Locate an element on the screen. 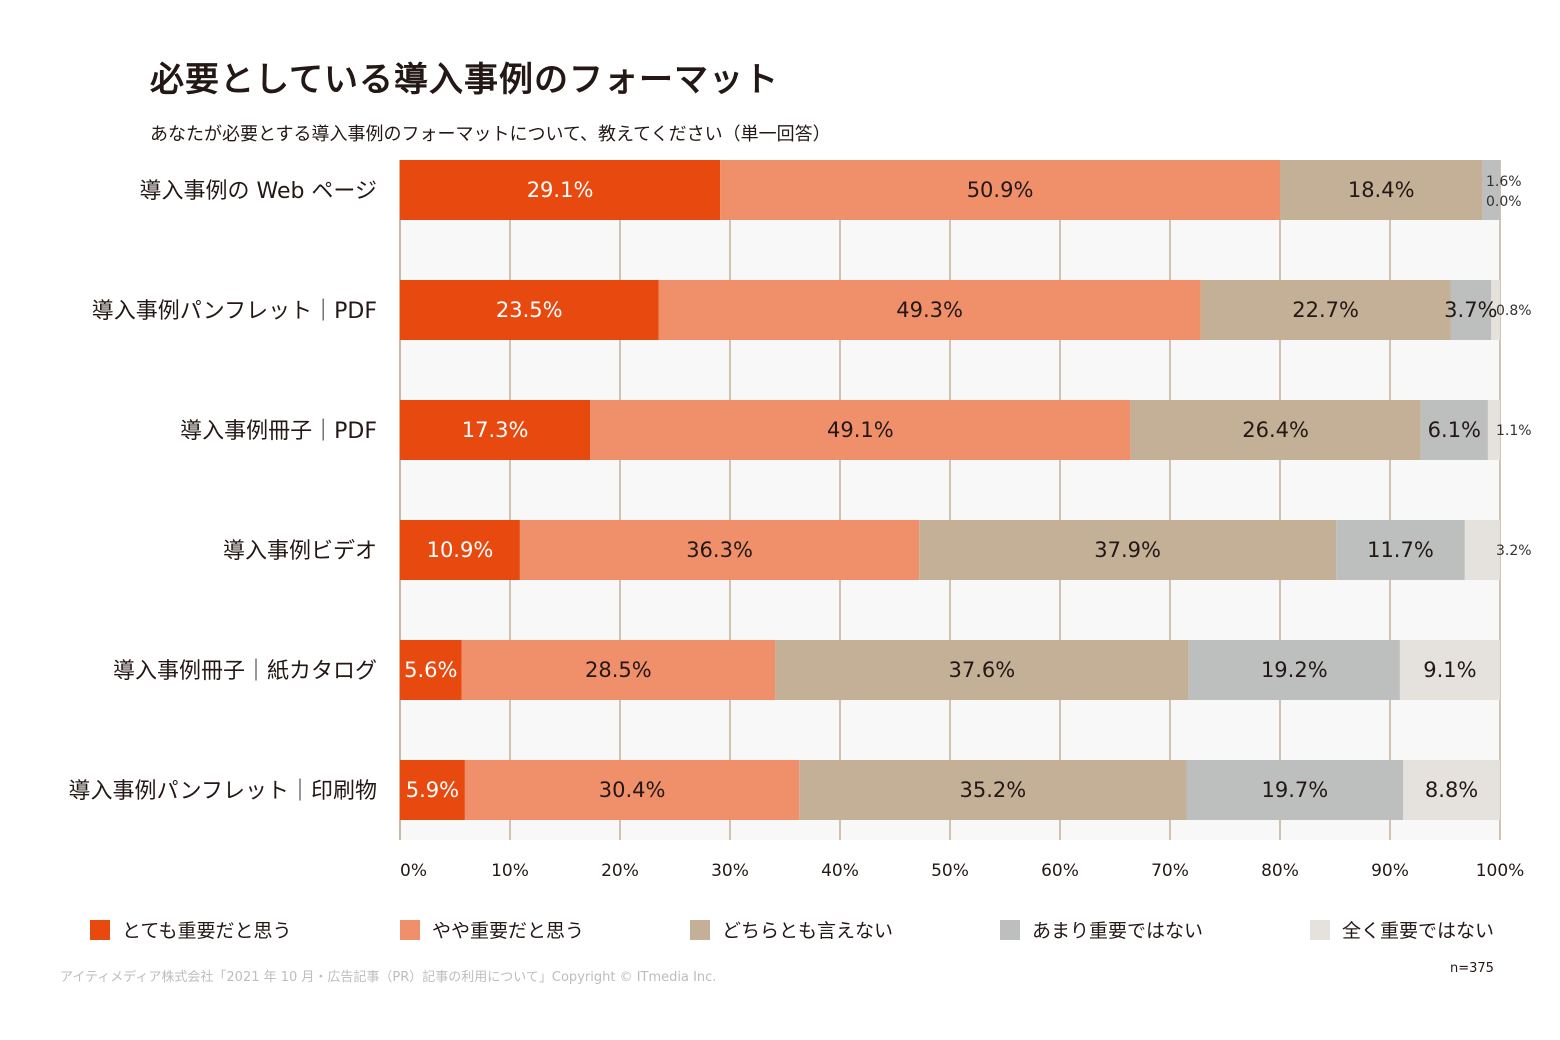 The width and height of the screenshot is (1560, 1040). x-tick-label: 30% is located at coordinates (730, 871).